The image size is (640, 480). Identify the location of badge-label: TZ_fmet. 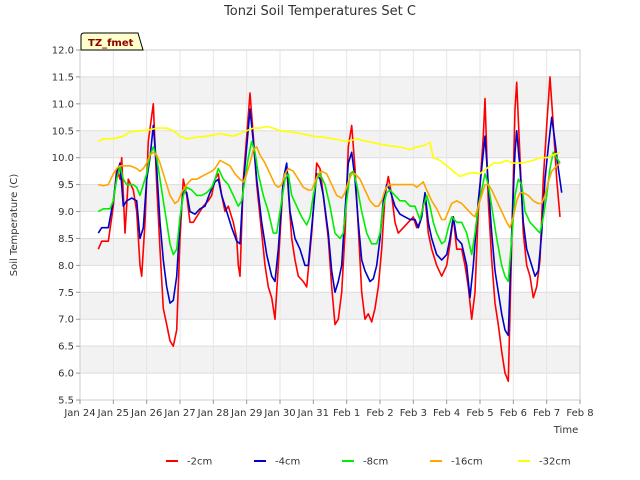
(111, 43).